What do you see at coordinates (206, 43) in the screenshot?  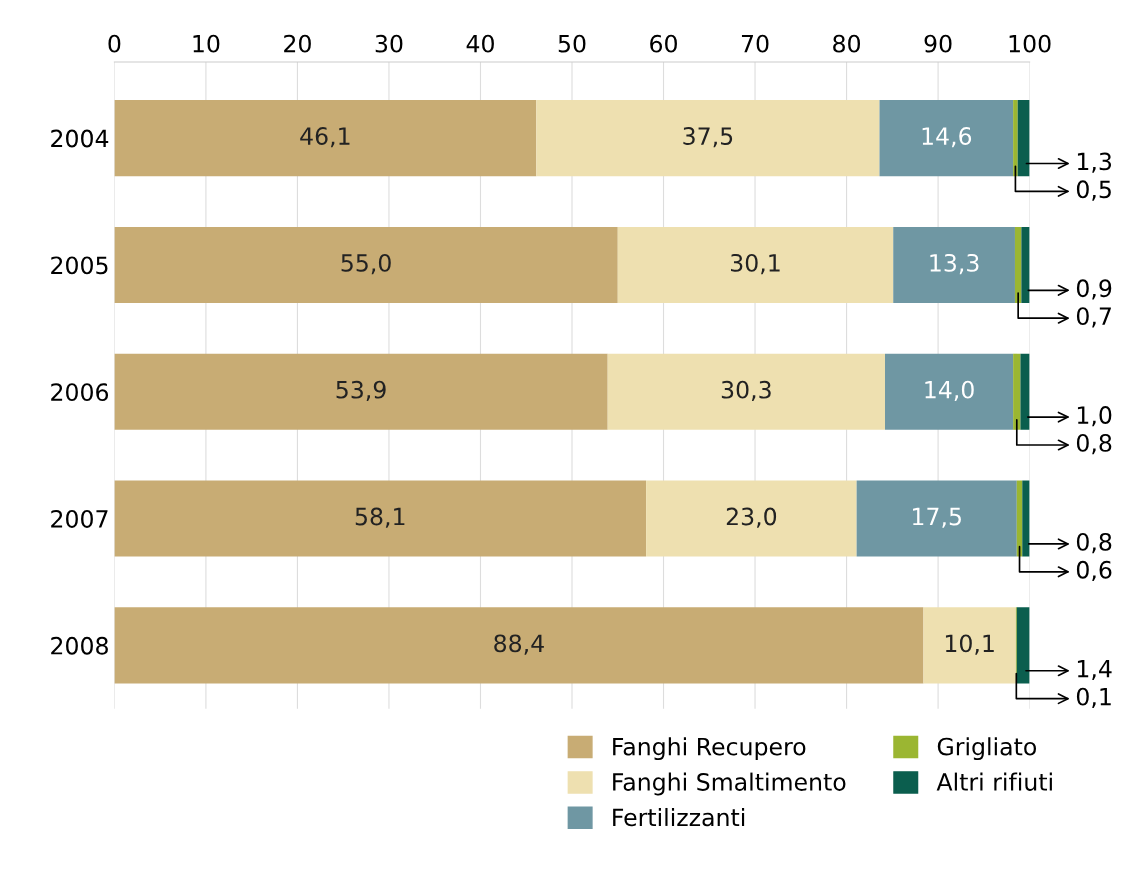 I see `x-tick-label: 10` at bounding box center [206, 43].